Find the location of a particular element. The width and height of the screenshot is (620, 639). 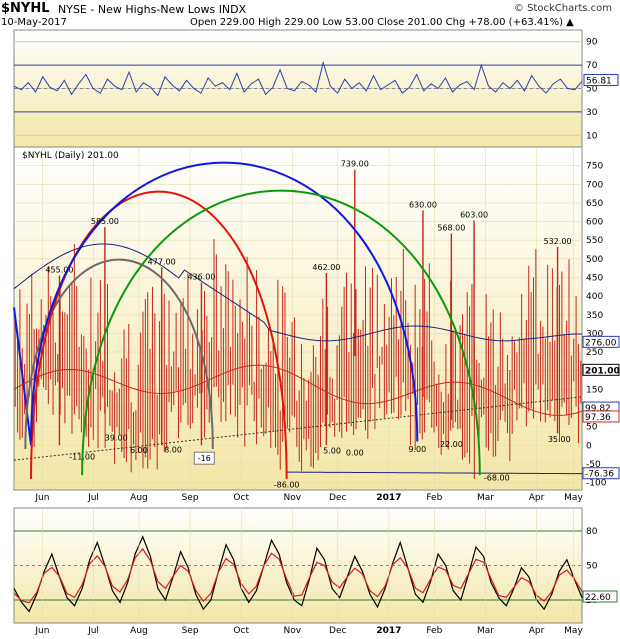

peak-label: 477.00 is located at coordinates (162, 261).